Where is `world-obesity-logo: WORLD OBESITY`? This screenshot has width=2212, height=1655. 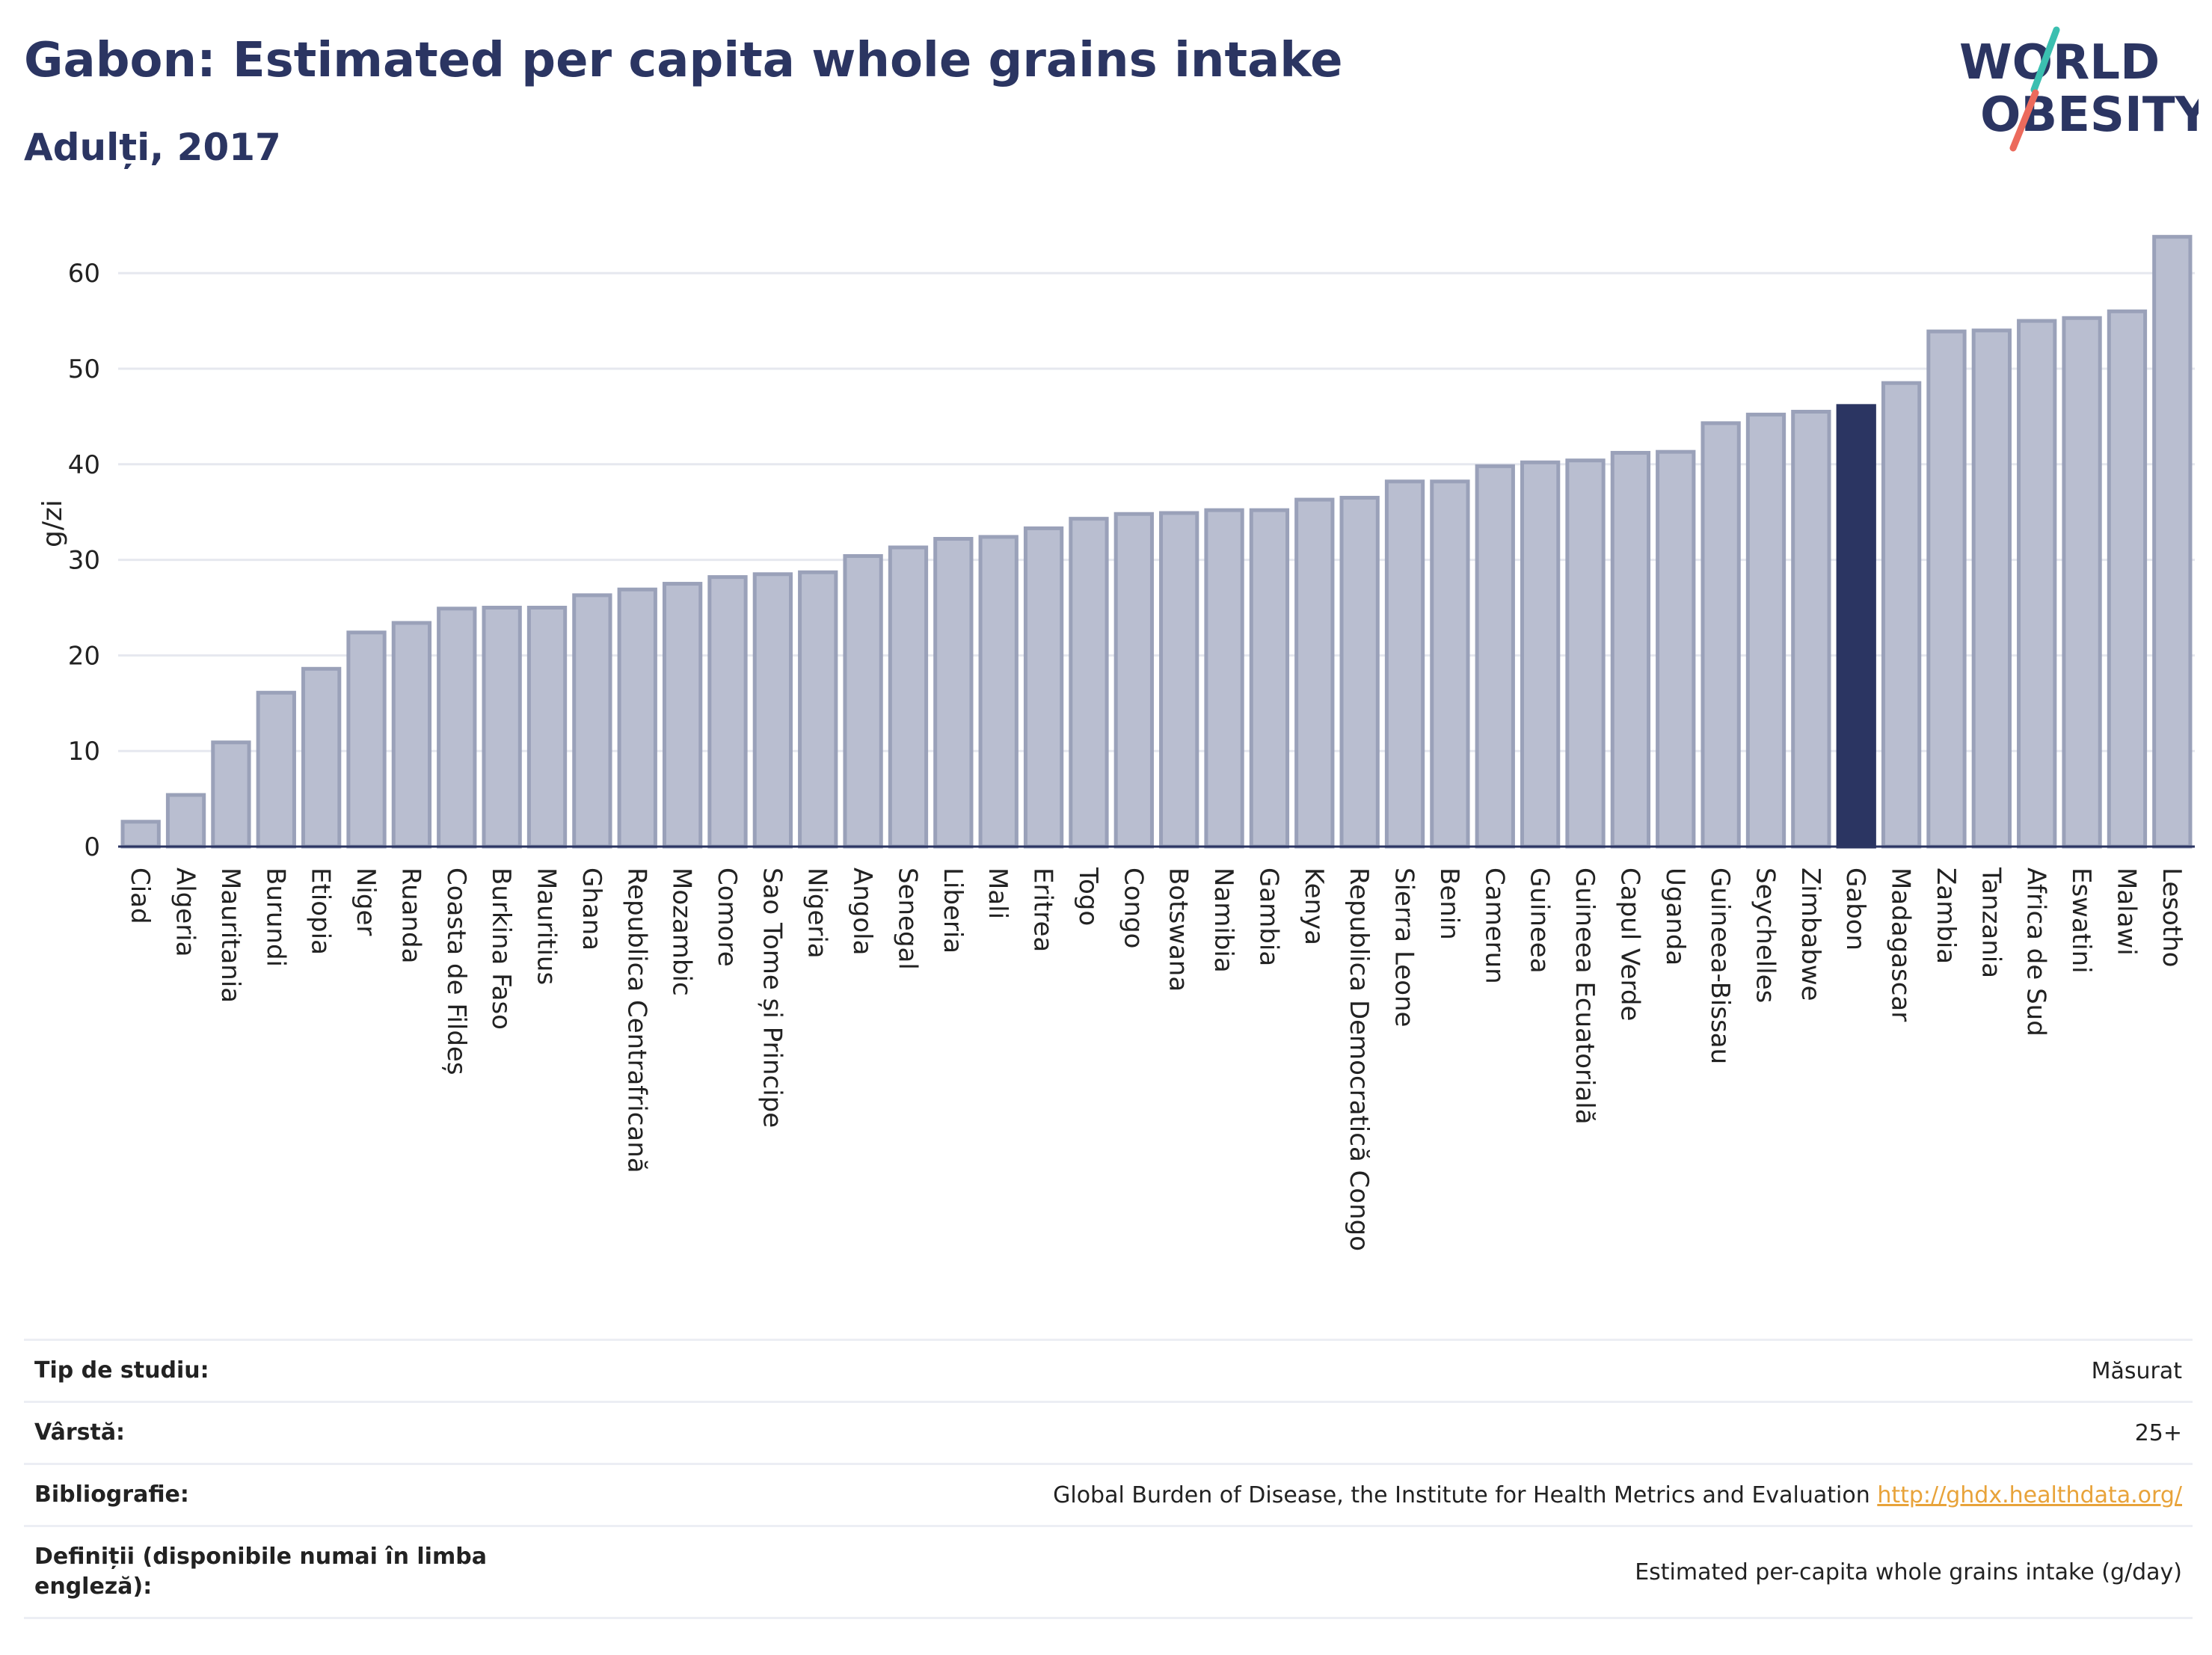
world-obesity-logo: WORLD OBESITY is located at coordinates (2071, 89).